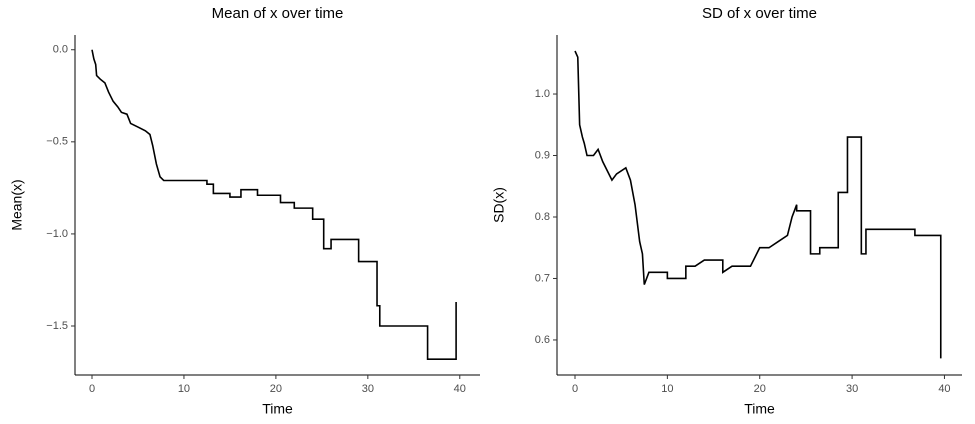 The image size is (975, 424). What do you see at coordinates (57, 142) in the screenshot?
I see `y-tick-label: −0.5` at bounding box center [57, 142].